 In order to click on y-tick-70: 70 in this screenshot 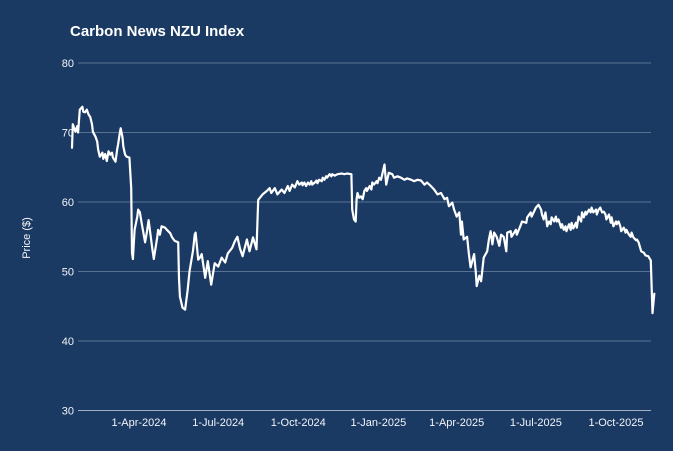, I will do `click(68, 134)`.